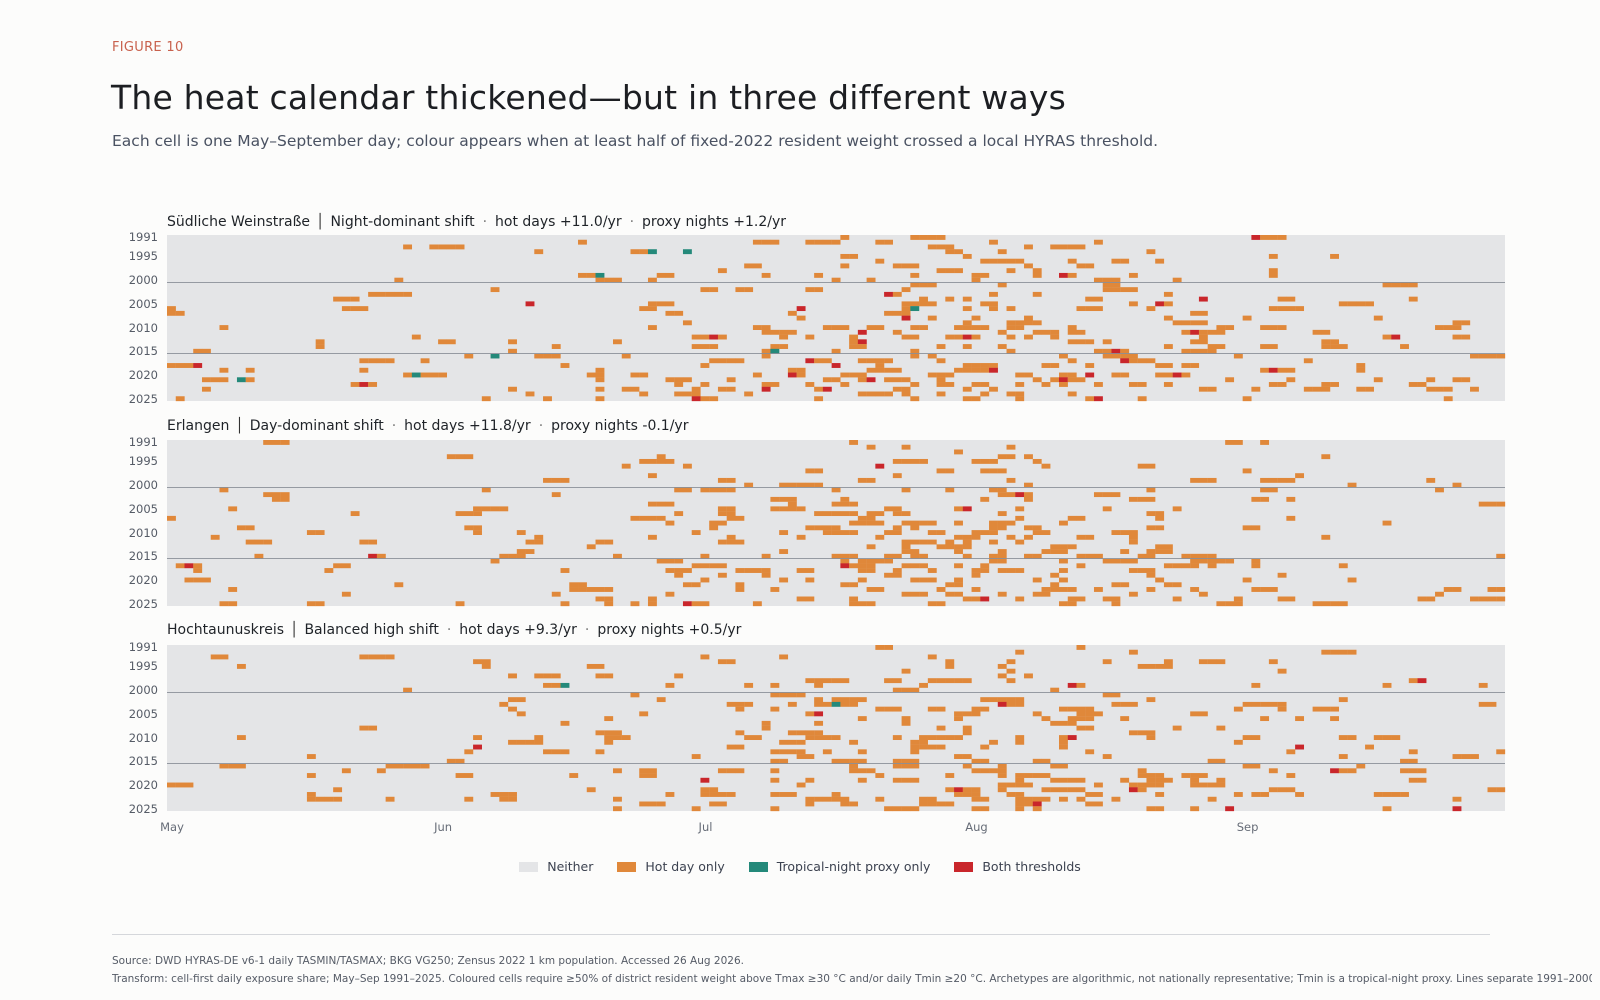 The image size is (1600, 1000). I want to click on cell-tropical-night, so click(915, 309).